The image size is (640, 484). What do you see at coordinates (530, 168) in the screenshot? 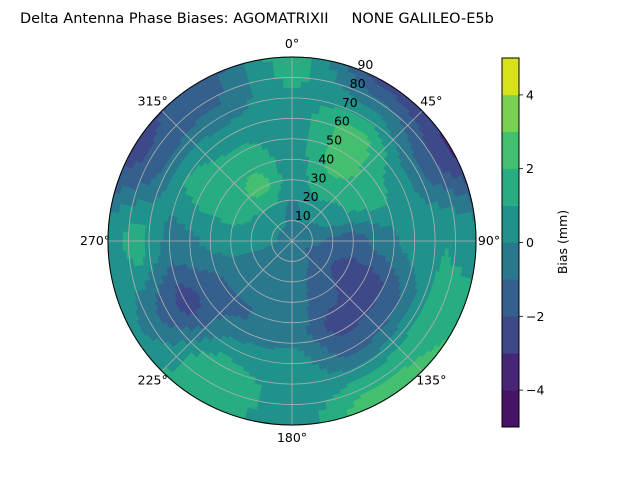
I see `colorbar-tick-label: 2` at bounding box center [530, 168].